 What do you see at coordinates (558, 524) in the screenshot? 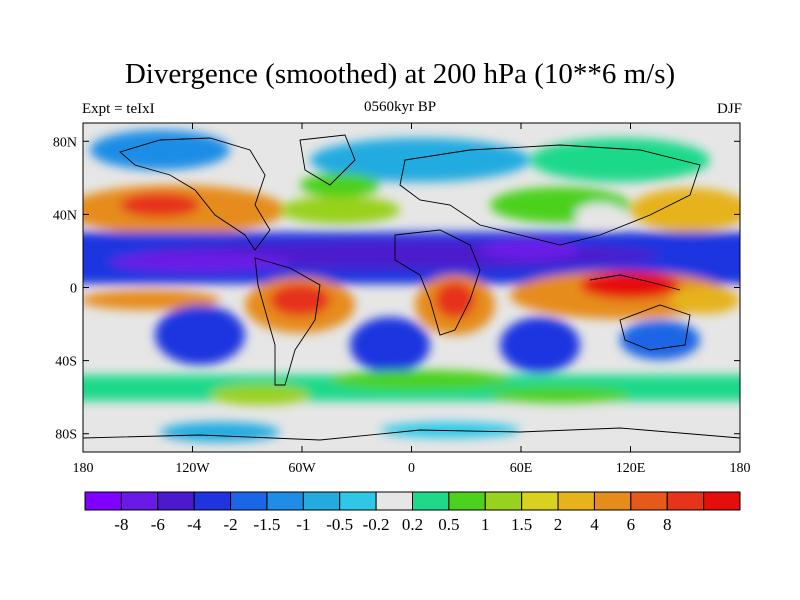
I see `colorbar-label: 2` at bounding box center [558, 524].